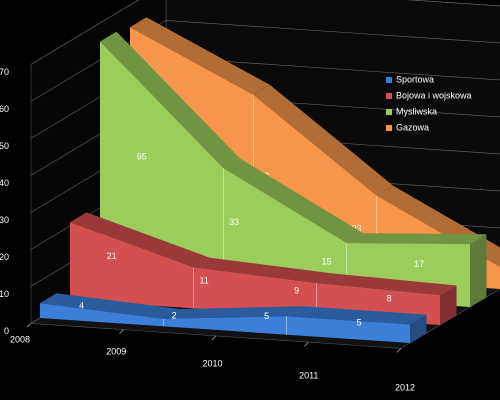 The width and height of the screenshot is (500, 400). Describe the element at coordinates (434, 95) in the screenshot. I see `legend-label: Bojowa i wojskowa` at that location.